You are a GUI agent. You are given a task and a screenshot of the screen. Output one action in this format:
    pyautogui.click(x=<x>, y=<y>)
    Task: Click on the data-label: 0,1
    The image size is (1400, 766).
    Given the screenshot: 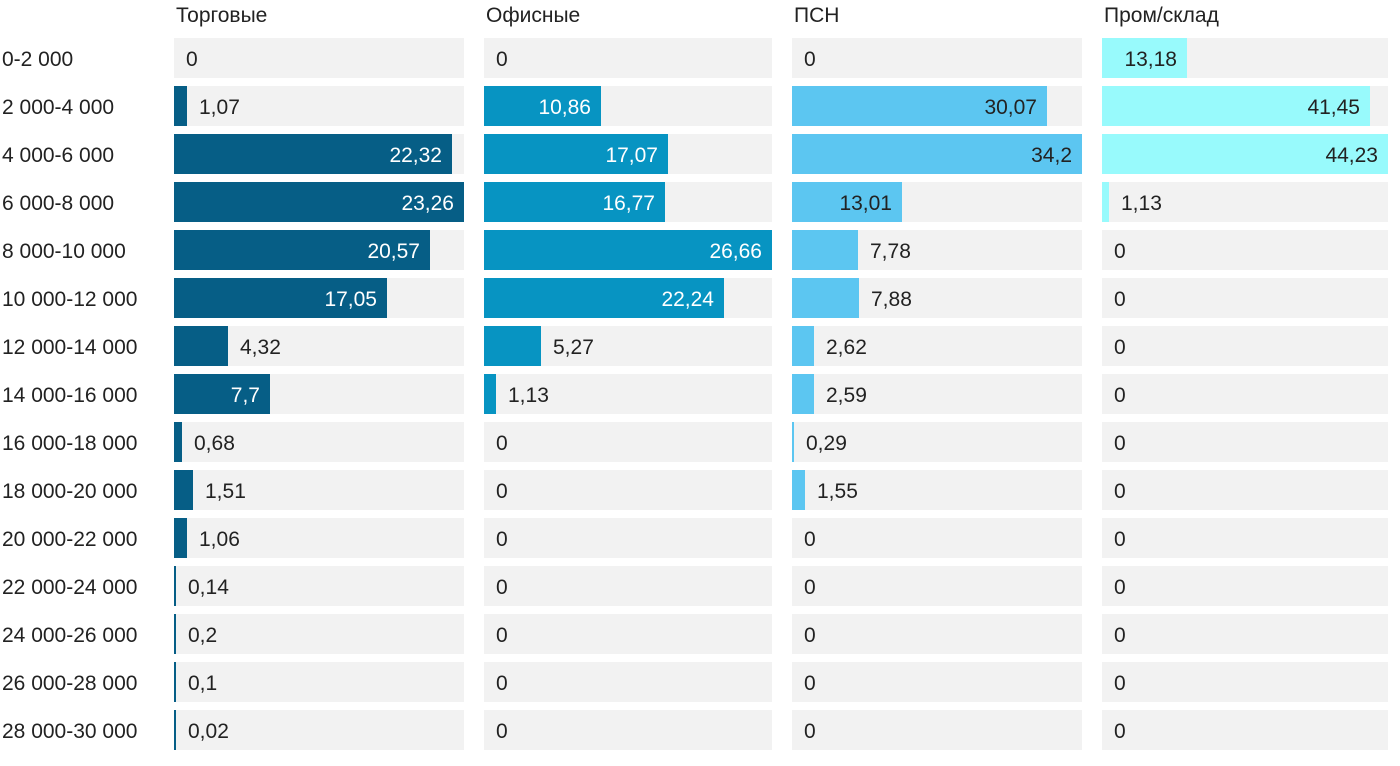 What is the action you would take?
    pyautogui.click(x=202, y=683)
    